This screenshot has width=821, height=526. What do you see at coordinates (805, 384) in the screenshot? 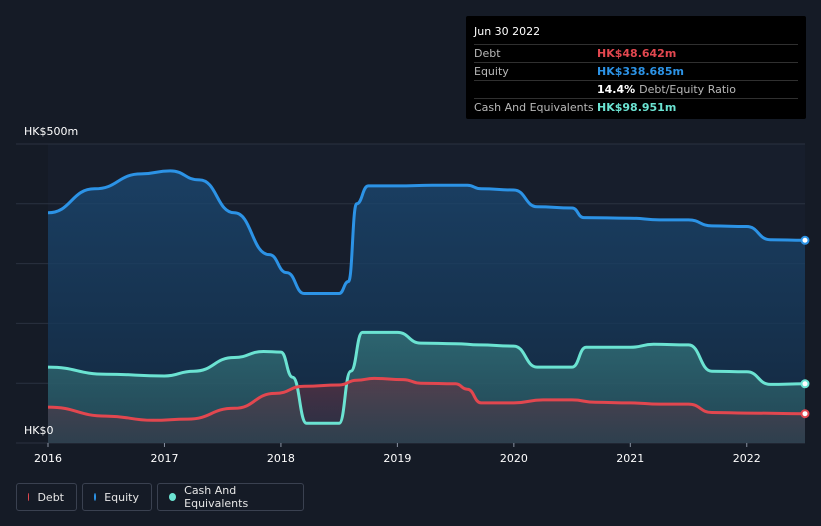
I see `cash-and-equivalents-endpoint-marker` at bounding box center [805, 384].